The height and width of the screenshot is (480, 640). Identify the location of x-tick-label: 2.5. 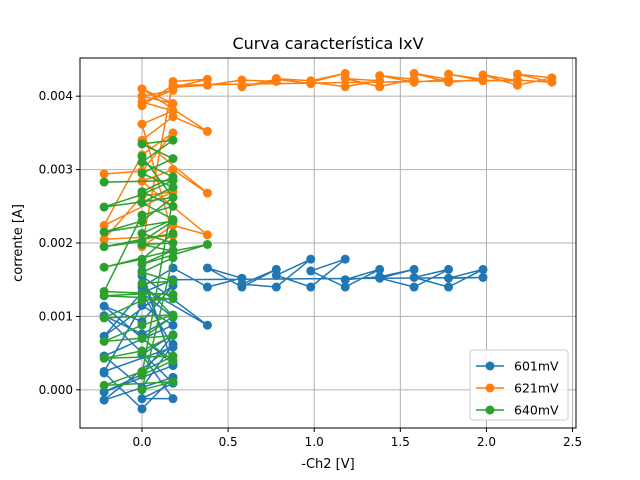
(572, 442).